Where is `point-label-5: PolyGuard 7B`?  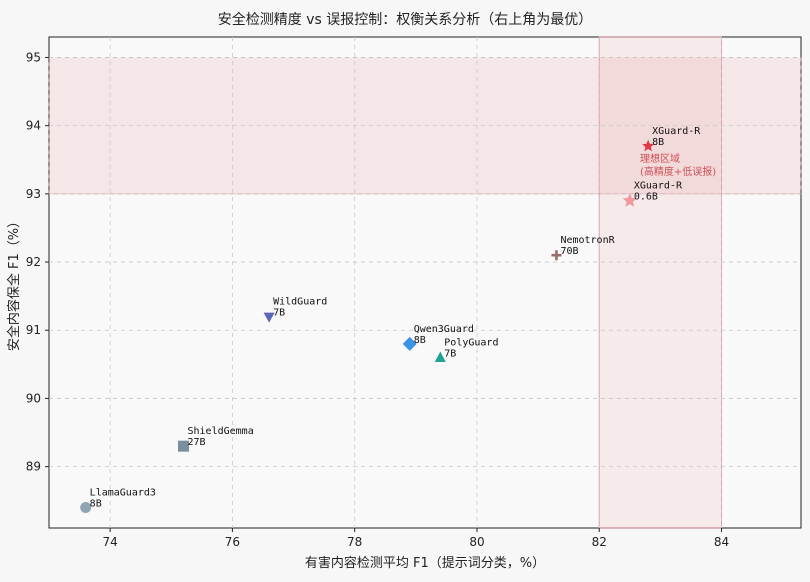 point-label-5: PolyGuard 7B is located at coordinates (471, 349).